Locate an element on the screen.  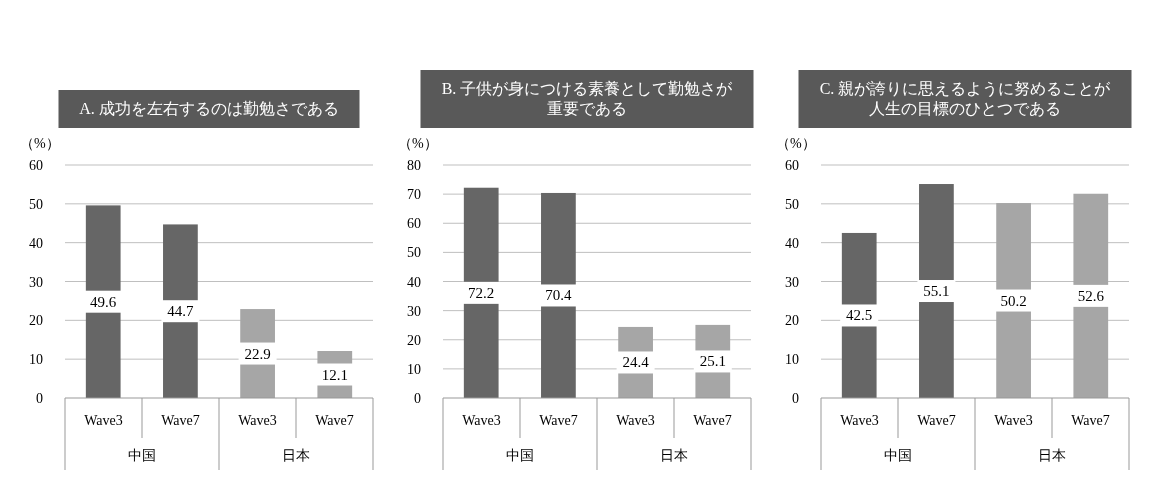
data-label: 70.4 is located at coordinates (559, 295).